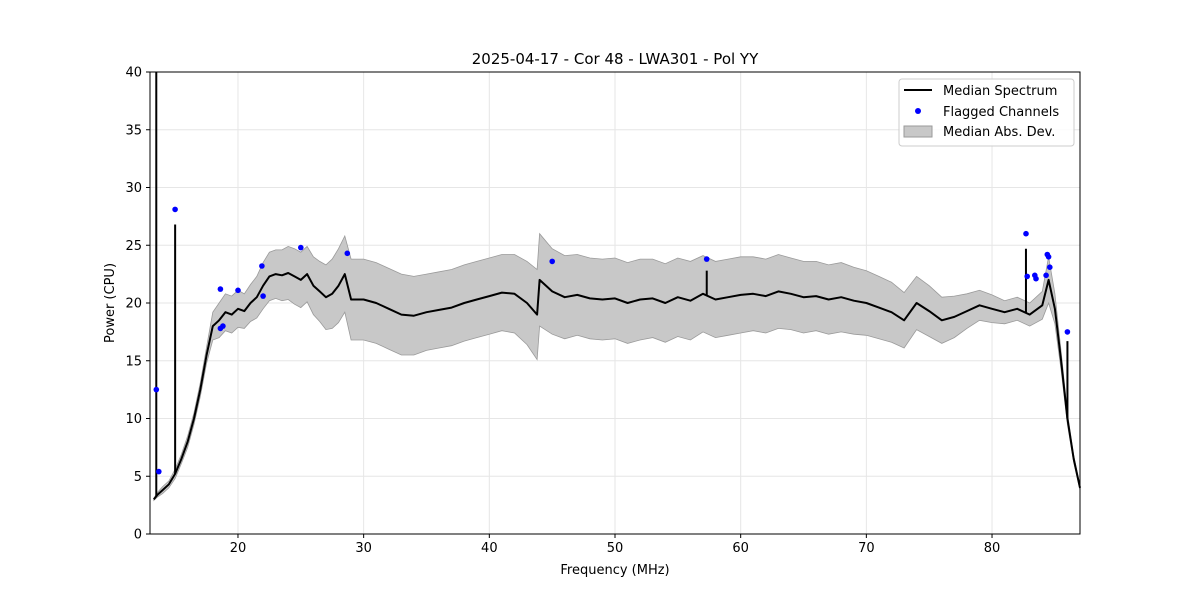 The image size is (1200, 600). I want to click on y-tick-label: 20, so click(133, 304).